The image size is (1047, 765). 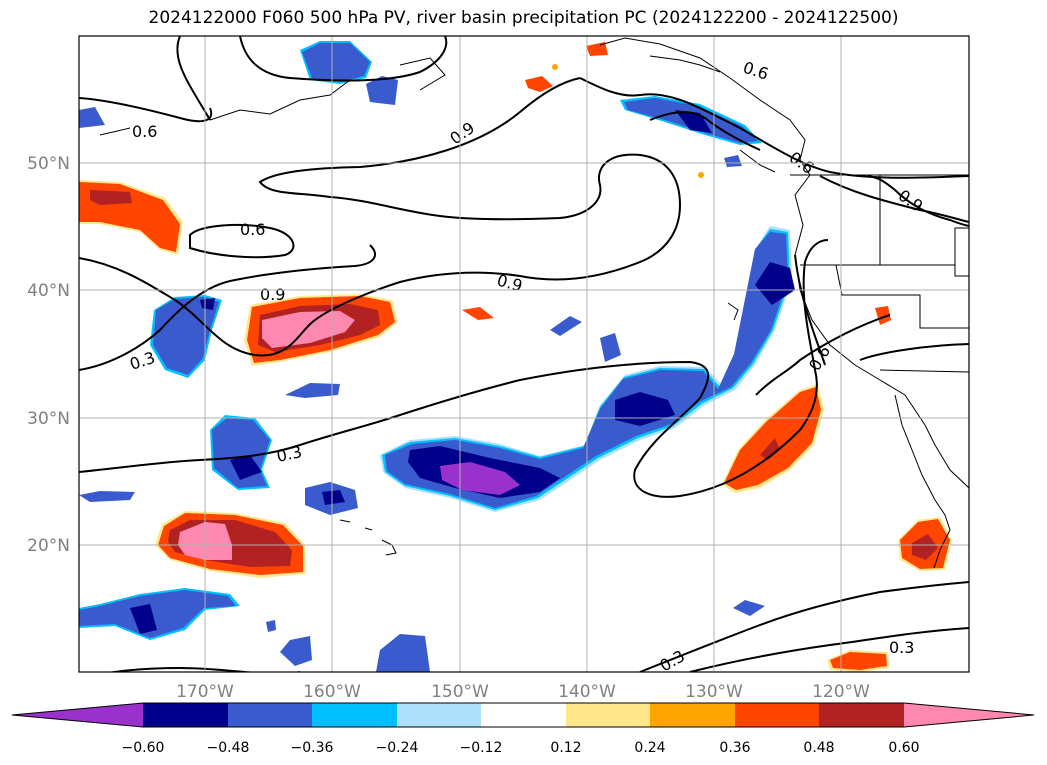 What do you see at coordinates (48, 355) in the screenshot?
I see `latitude-labels: 50°N 40°N 30°N 20°N` at bounding box center [48, 355].